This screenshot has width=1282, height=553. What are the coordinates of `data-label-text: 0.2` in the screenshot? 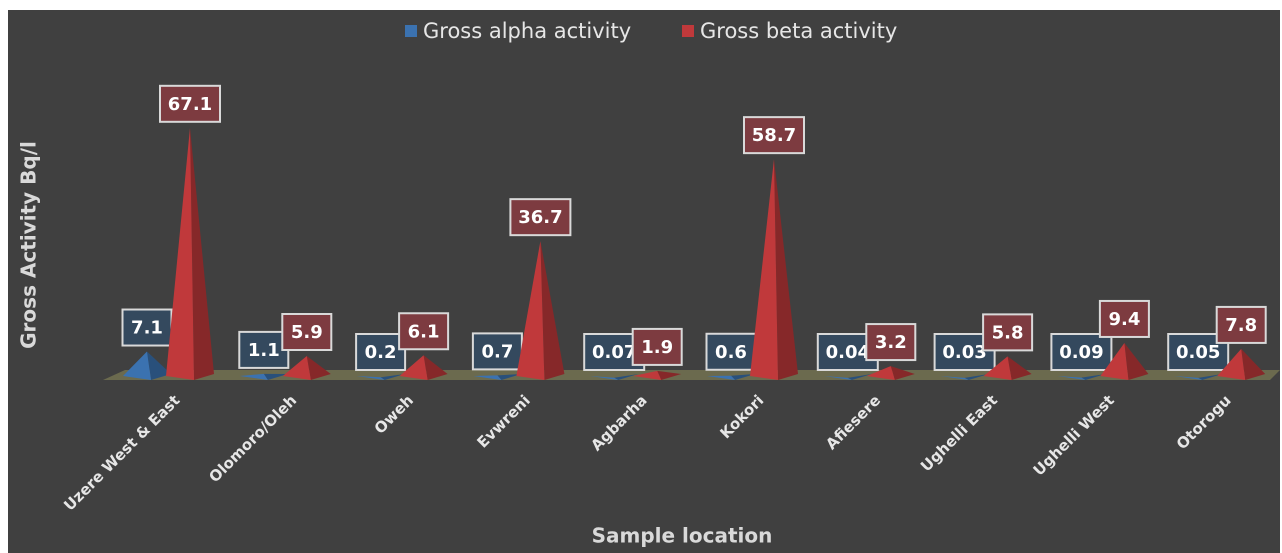 It's located at (381, 352).